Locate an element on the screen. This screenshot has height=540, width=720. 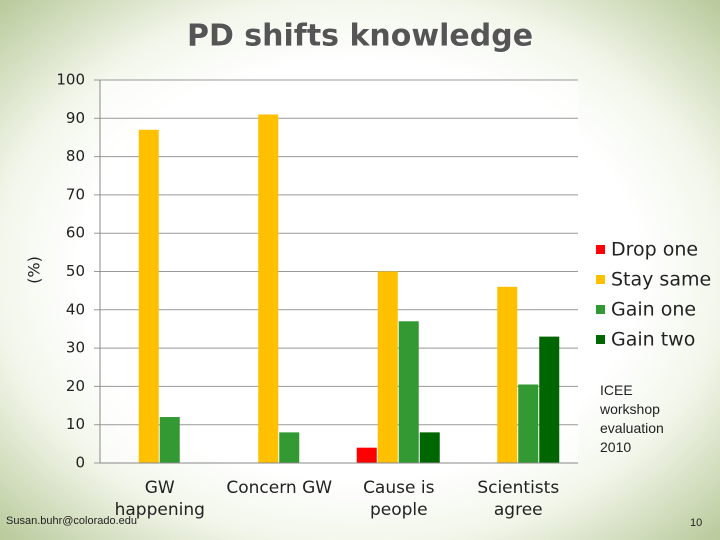
page-number: 10 is located at coordinates (696, 523).